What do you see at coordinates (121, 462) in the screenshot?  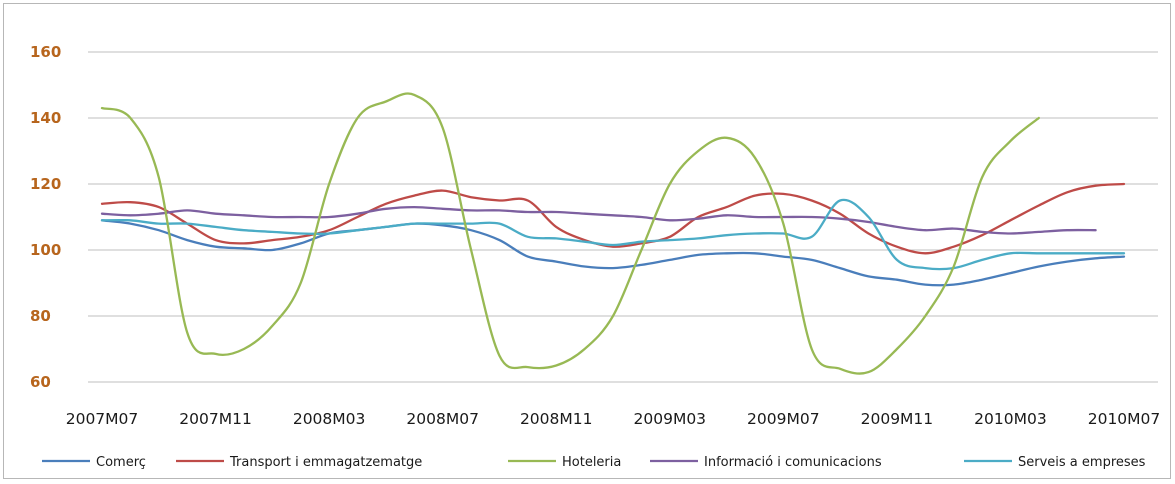 I see `legend-label: Comerç` at bounding box center [121, 462].